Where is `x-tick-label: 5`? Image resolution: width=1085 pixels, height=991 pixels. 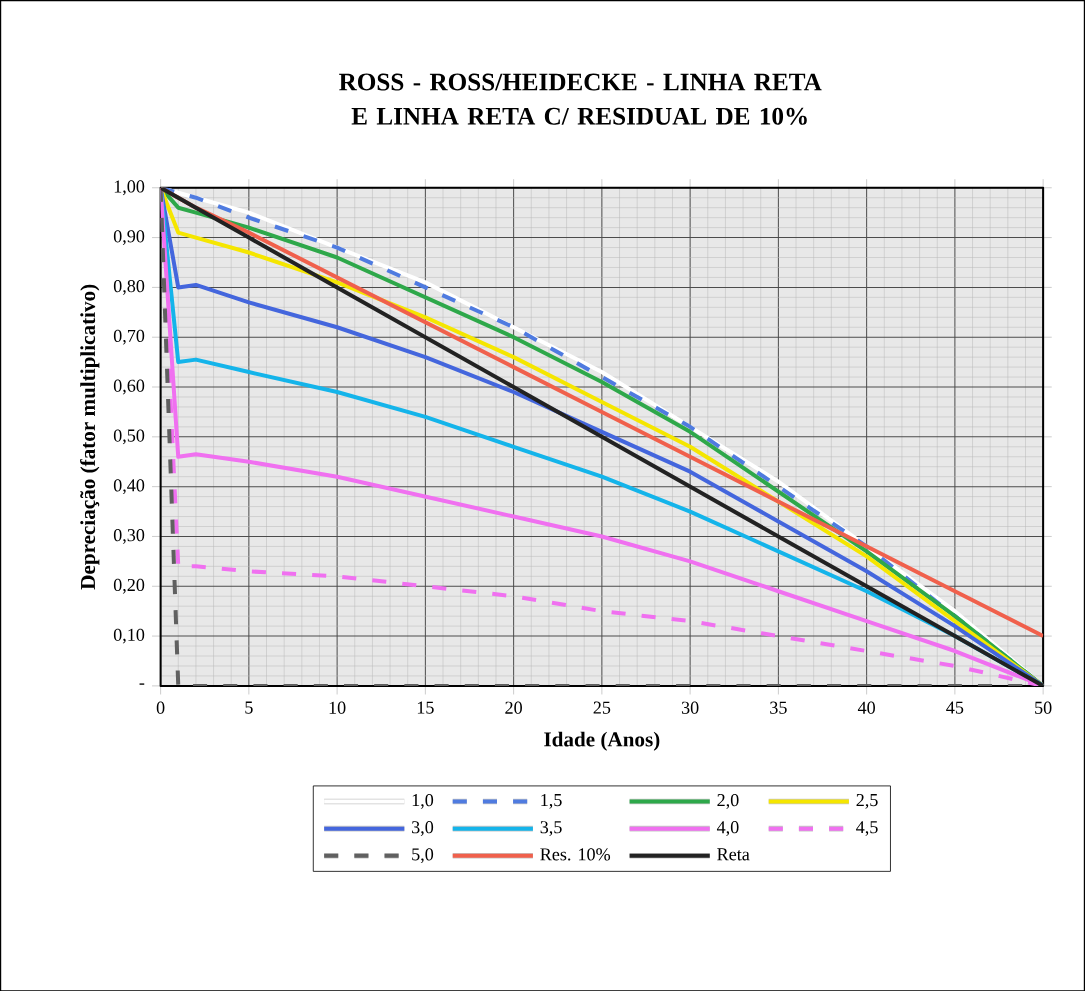 x-tick-label: 5 is located at coordinates (249, 707).